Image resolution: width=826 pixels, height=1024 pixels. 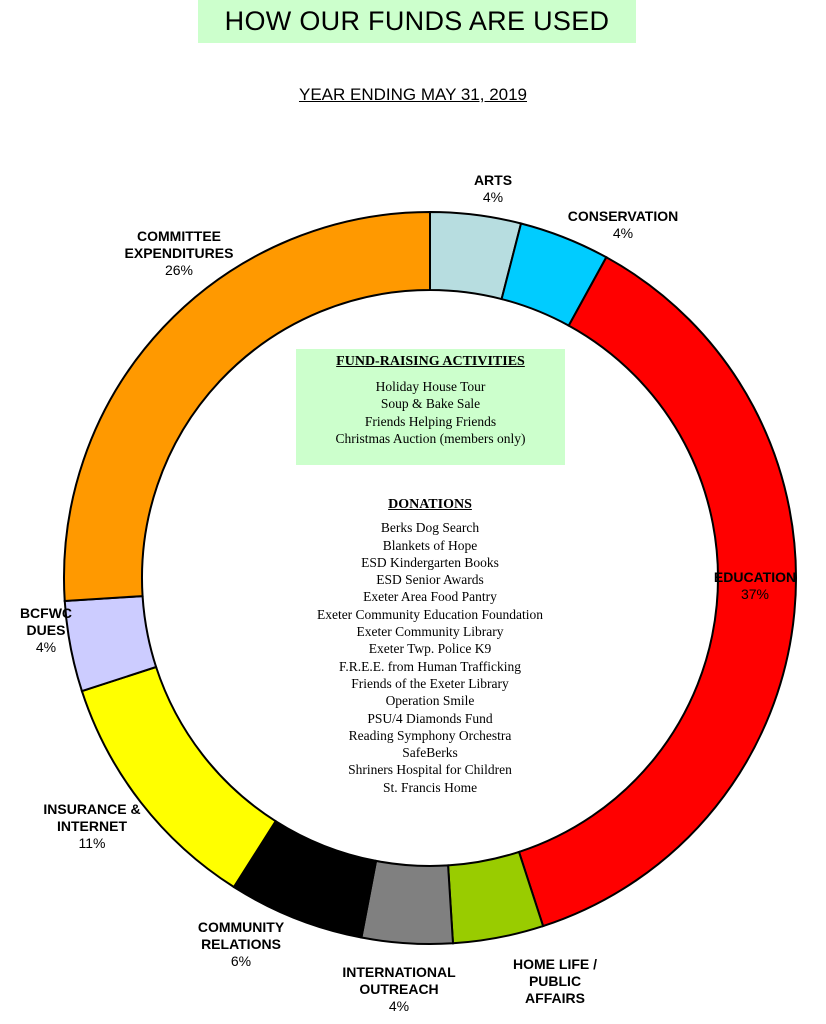 What do you see at coordinates (430, 718) in the screenshot?
I see `donation-item: PSU/4 Diamonds Fund` at bounding box center [430, 718].